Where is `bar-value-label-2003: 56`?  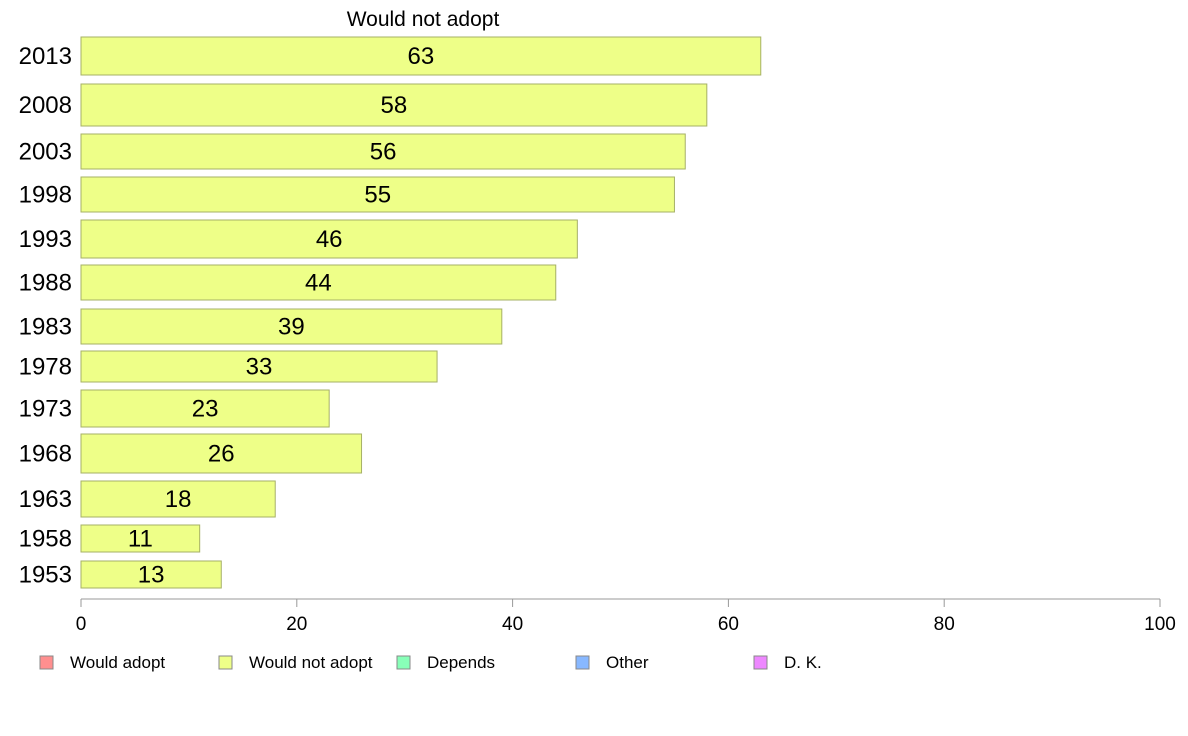
bar-value-label-2003: 56 is located at coordinates (383, 152).